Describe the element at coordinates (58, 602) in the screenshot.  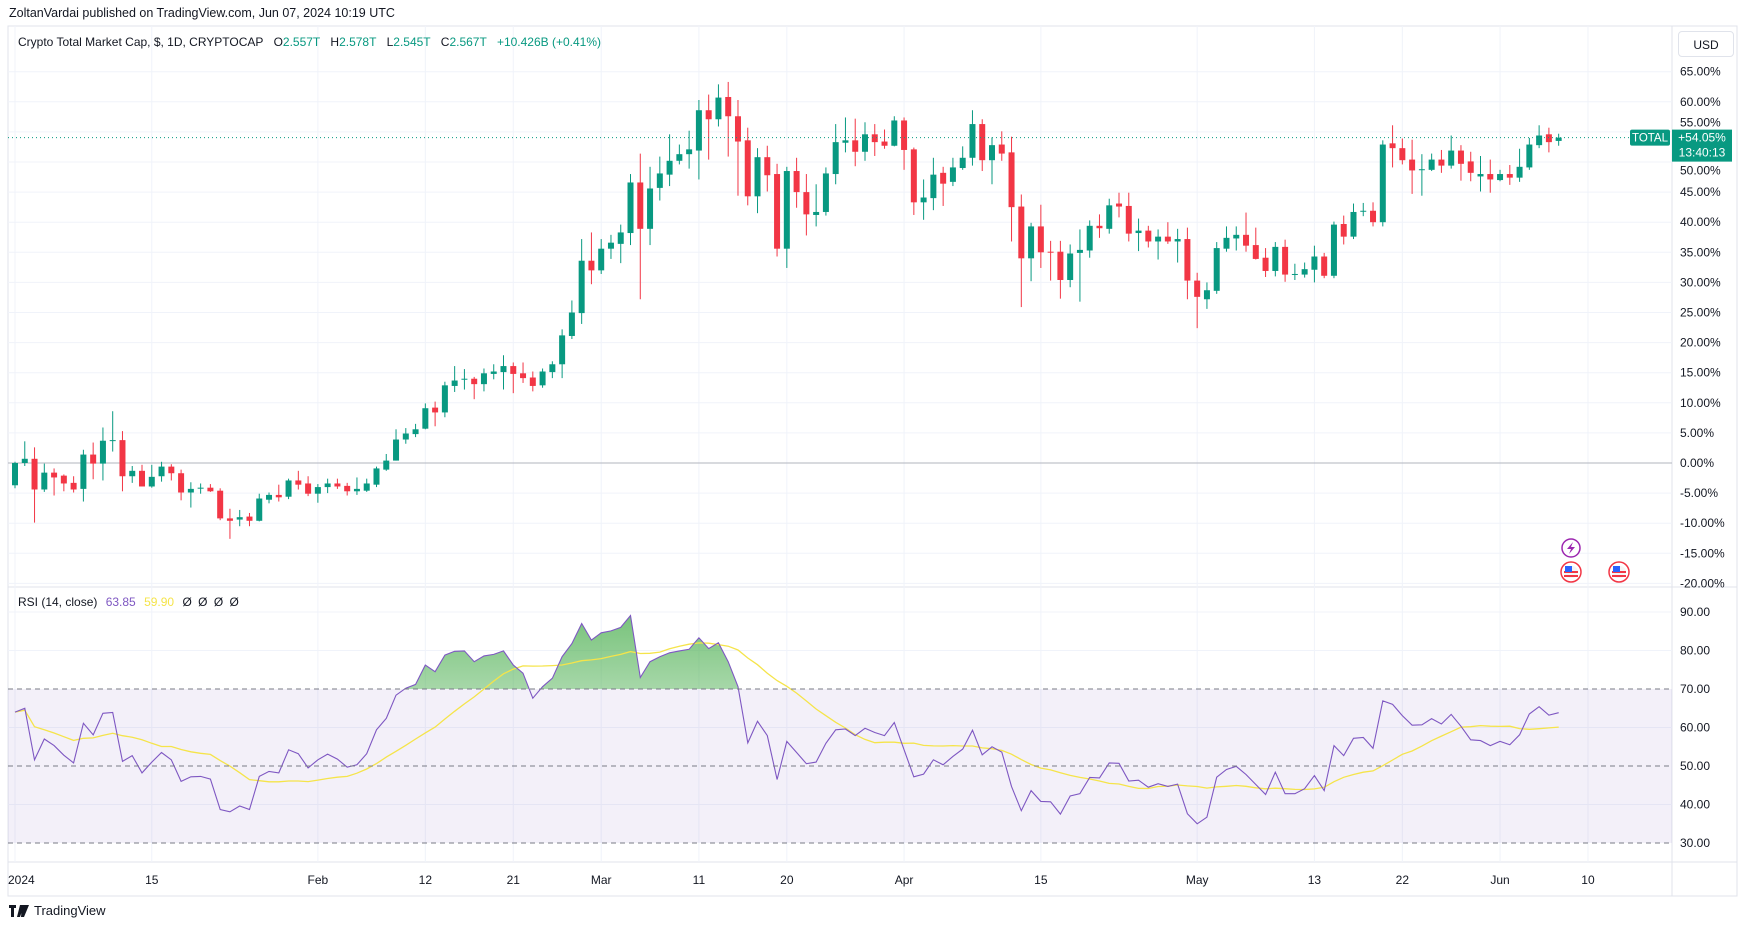
I see `rsi-title: RSI (14, close)` at that location.